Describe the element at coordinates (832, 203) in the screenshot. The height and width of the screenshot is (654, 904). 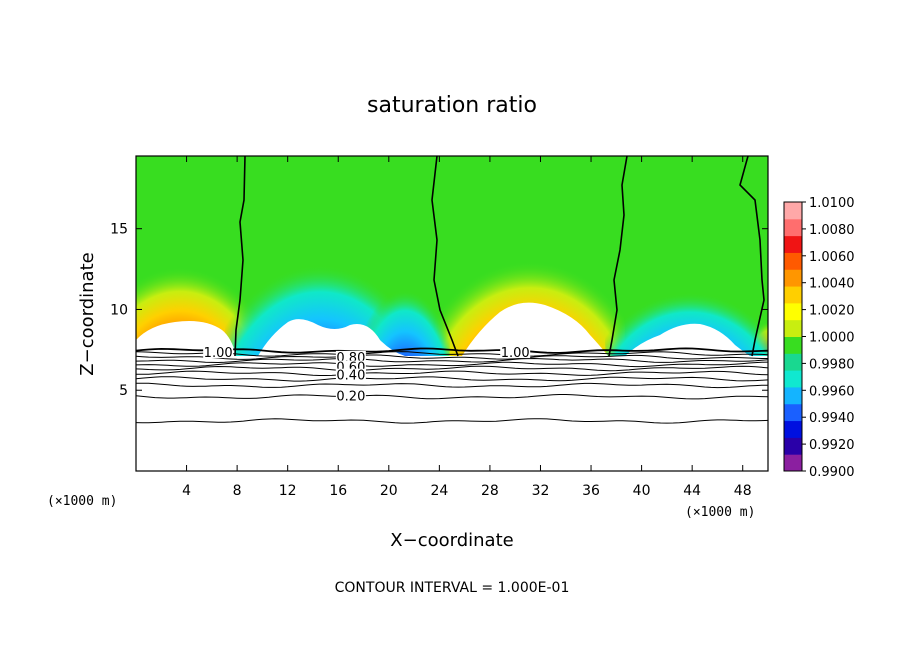
I see `colorbar-label: 1.0100` at that location.